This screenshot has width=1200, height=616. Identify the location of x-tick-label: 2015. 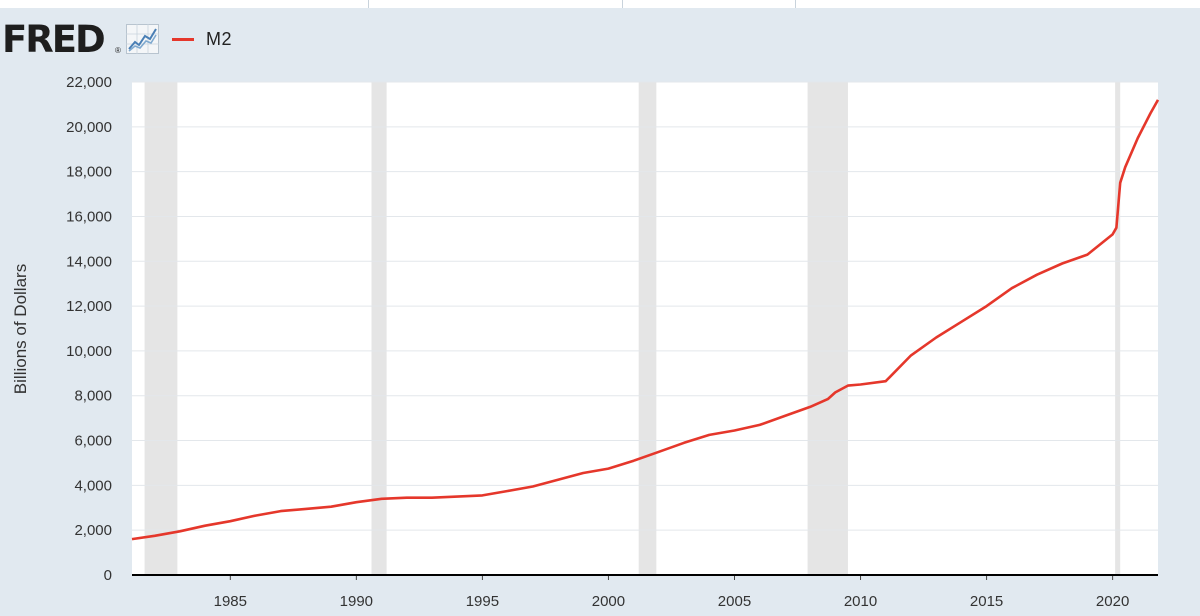
(986, 601).